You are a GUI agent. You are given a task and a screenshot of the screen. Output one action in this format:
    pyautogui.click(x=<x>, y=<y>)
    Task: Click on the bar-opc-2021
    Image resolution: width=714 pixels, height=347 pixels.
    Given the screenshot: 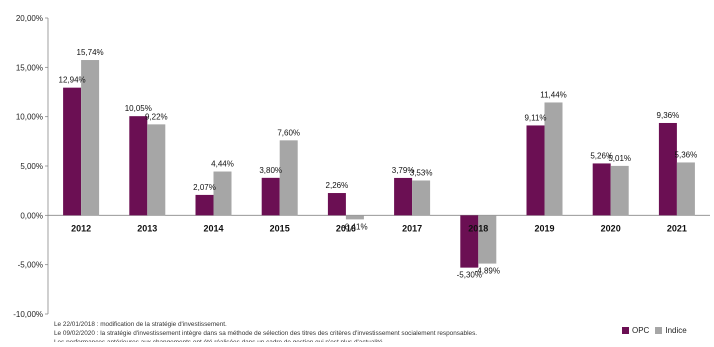 What is the action you would take?
    pyautogui.click(x=667, y=169)
    